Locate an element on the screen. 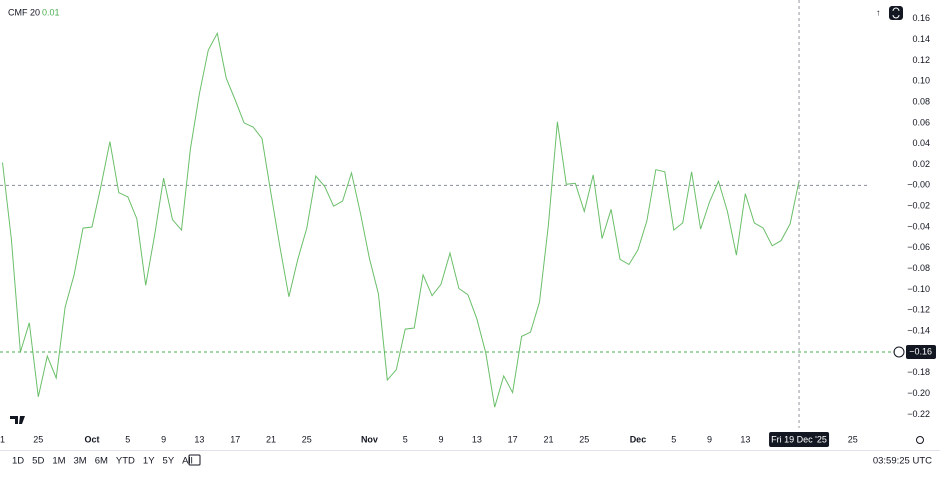  y-tick-label: −0.06 is located at coordinates (918, 247).